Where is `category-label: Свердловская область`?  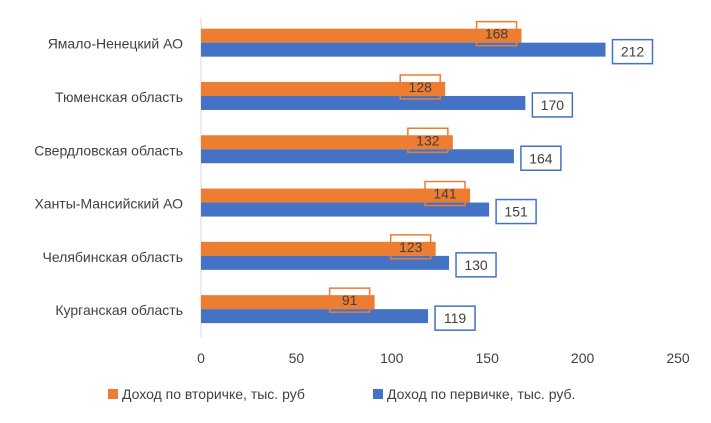 category-label: Свердловская область is located at coordinates (108, 150).